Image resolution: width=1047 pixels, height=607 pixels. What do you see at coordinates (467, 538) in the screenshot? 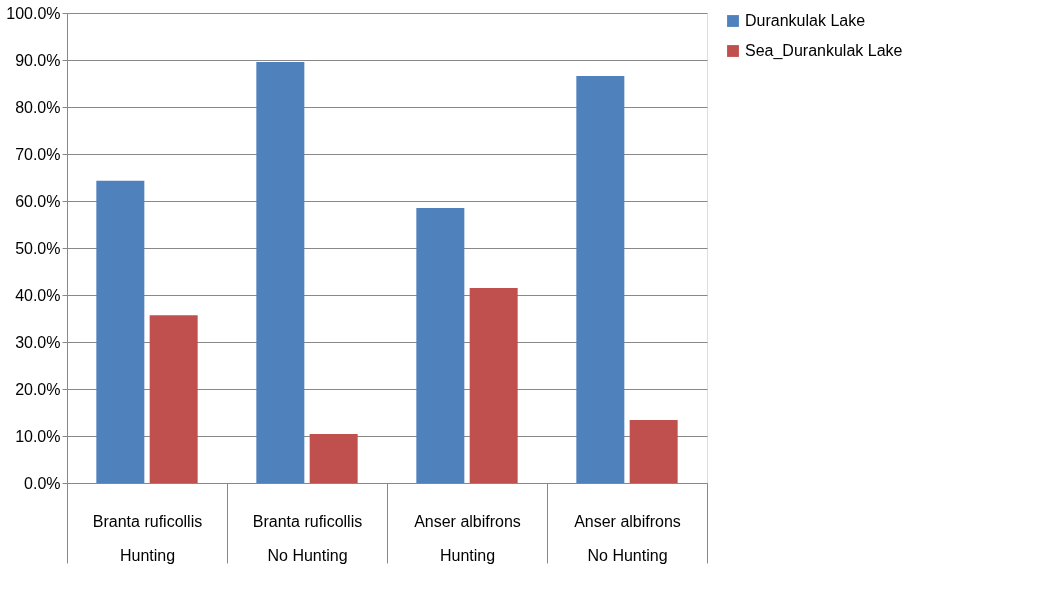
I see `x-tick-label: Anser albifrons Hunting` at bounding box center [467, 538].